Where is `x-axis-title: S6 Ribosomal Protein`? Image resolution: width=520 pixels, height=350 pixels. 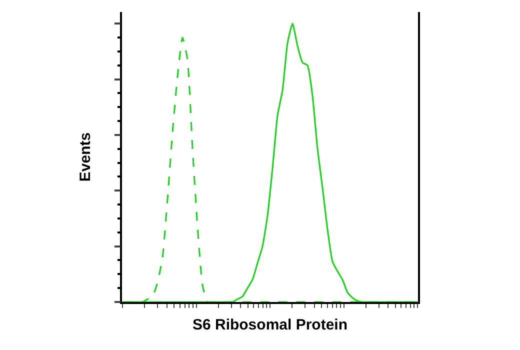 x-axis-title: S6 Ribosomal Protein is located at coordinates (270, 325).